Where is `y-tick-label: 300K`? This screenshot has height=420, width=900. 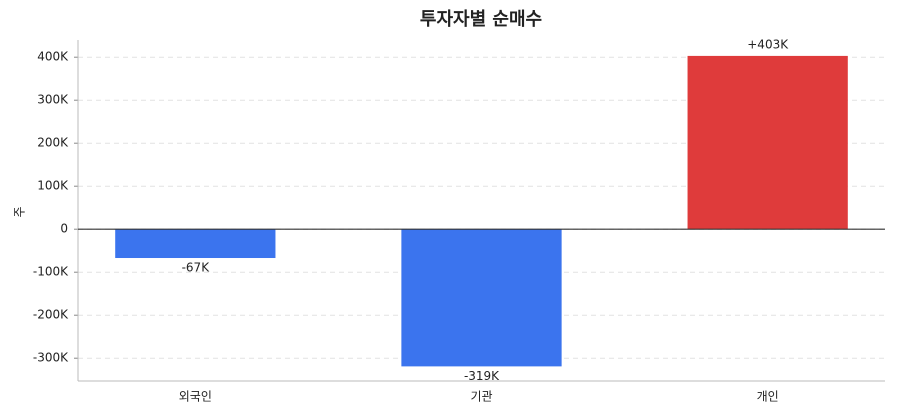 y-tick-label: 300K is located at coordinates (53, 100).